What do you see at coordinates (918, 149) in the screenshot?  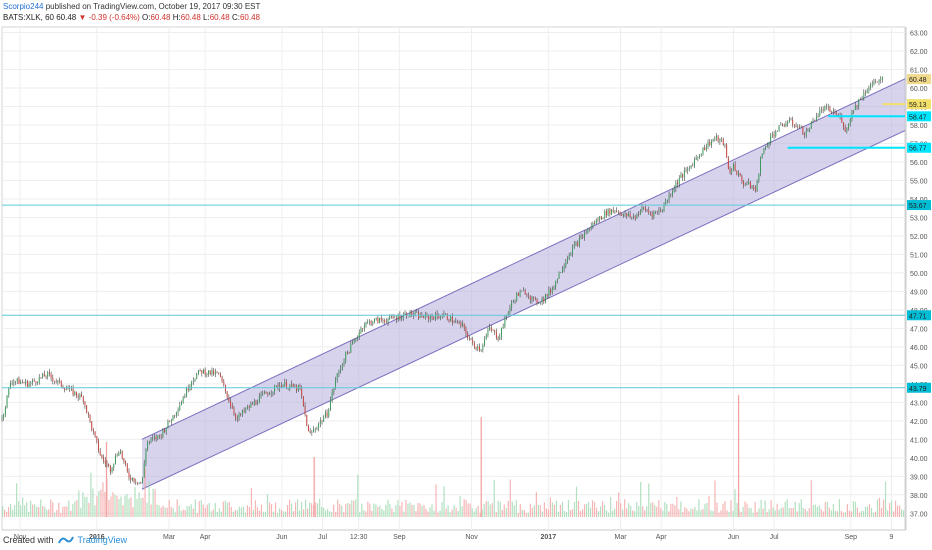 I see `price-label-text: 56.77` at bounding box center [918, 149].